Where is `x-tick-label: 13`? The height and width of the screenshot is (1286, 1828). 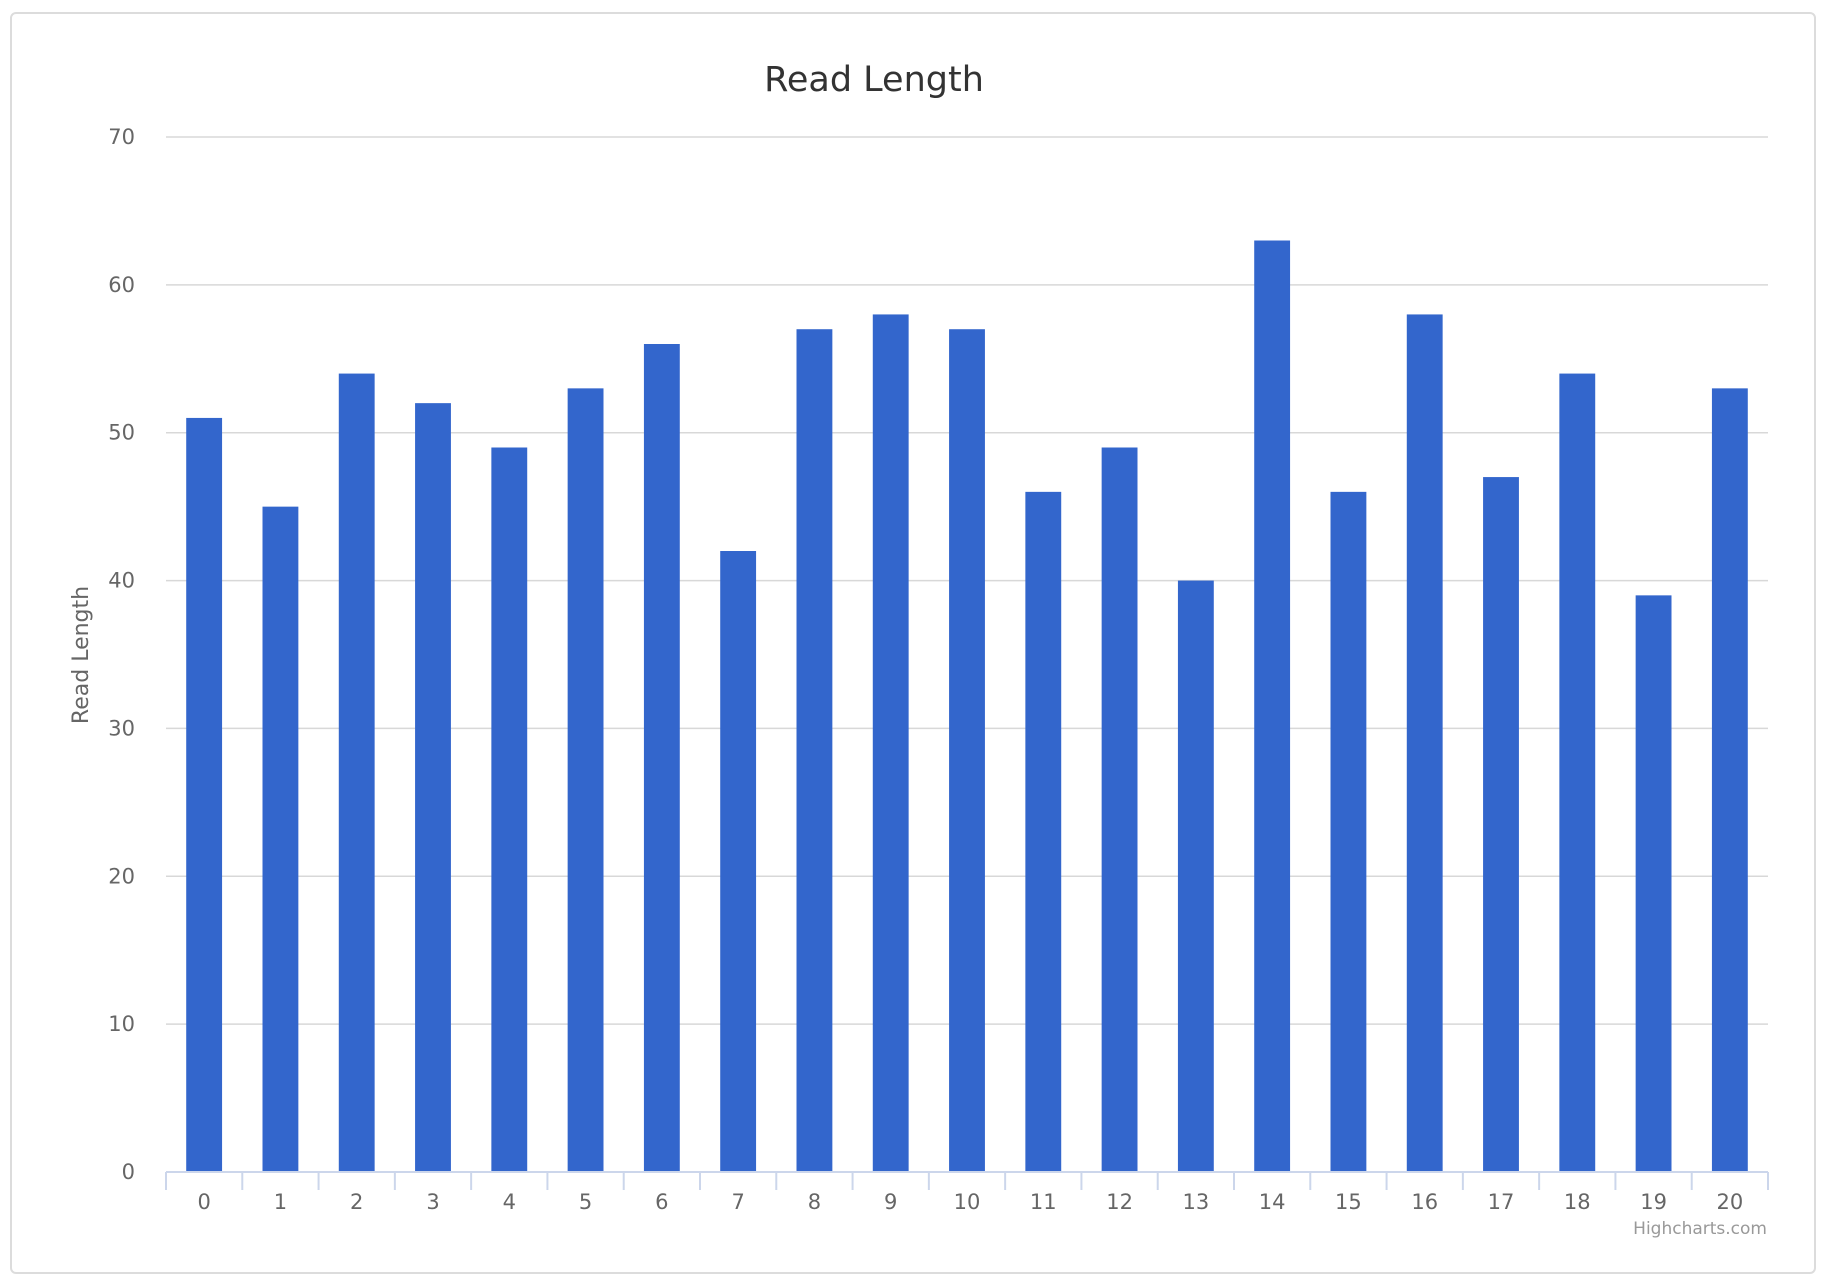
x-tick-label: 13 is located at coordinates (1195, 1202).